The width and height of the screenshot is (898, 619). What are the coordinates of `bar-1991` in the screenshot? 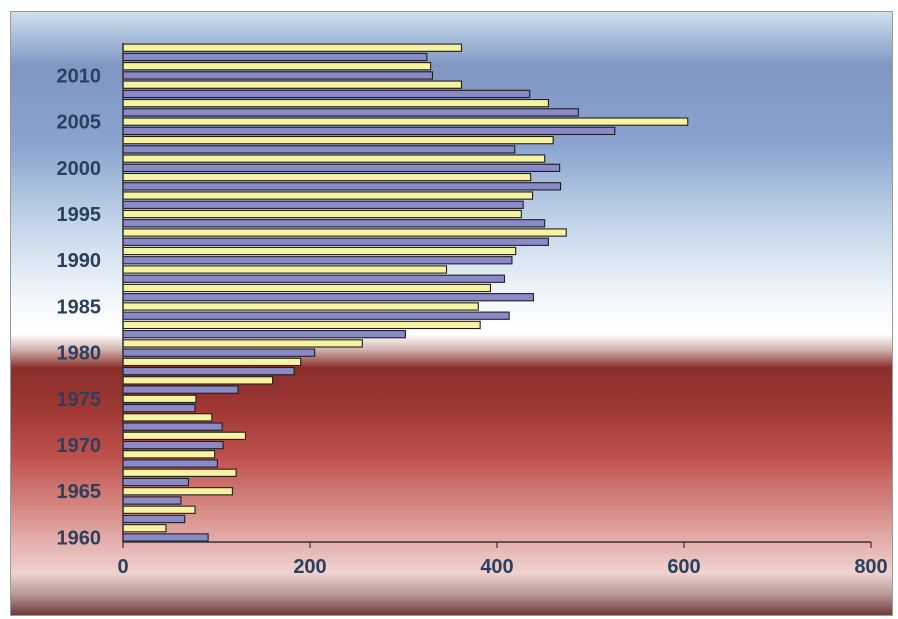 It's located at (319, 251).